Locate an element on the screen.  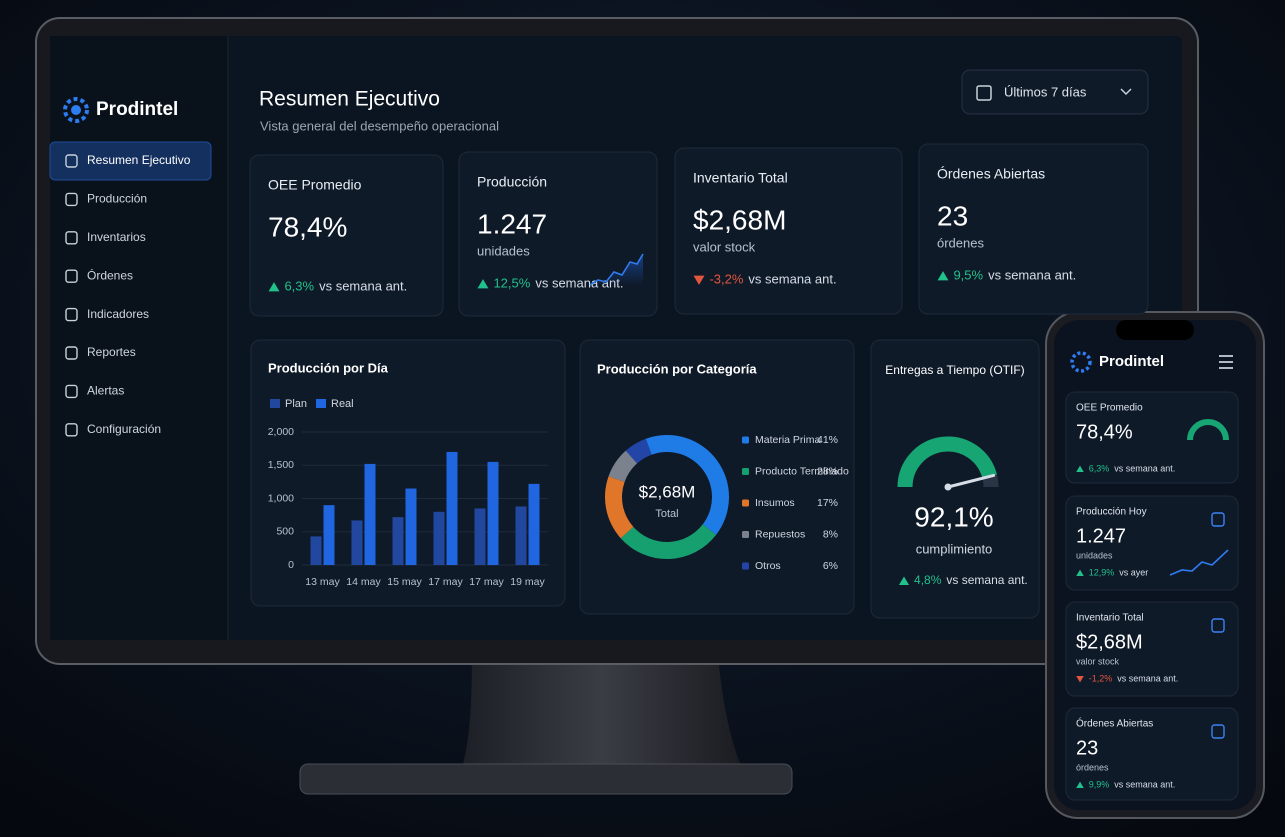
phone-logo: Prodintel is located at coordinates (1131, 361).